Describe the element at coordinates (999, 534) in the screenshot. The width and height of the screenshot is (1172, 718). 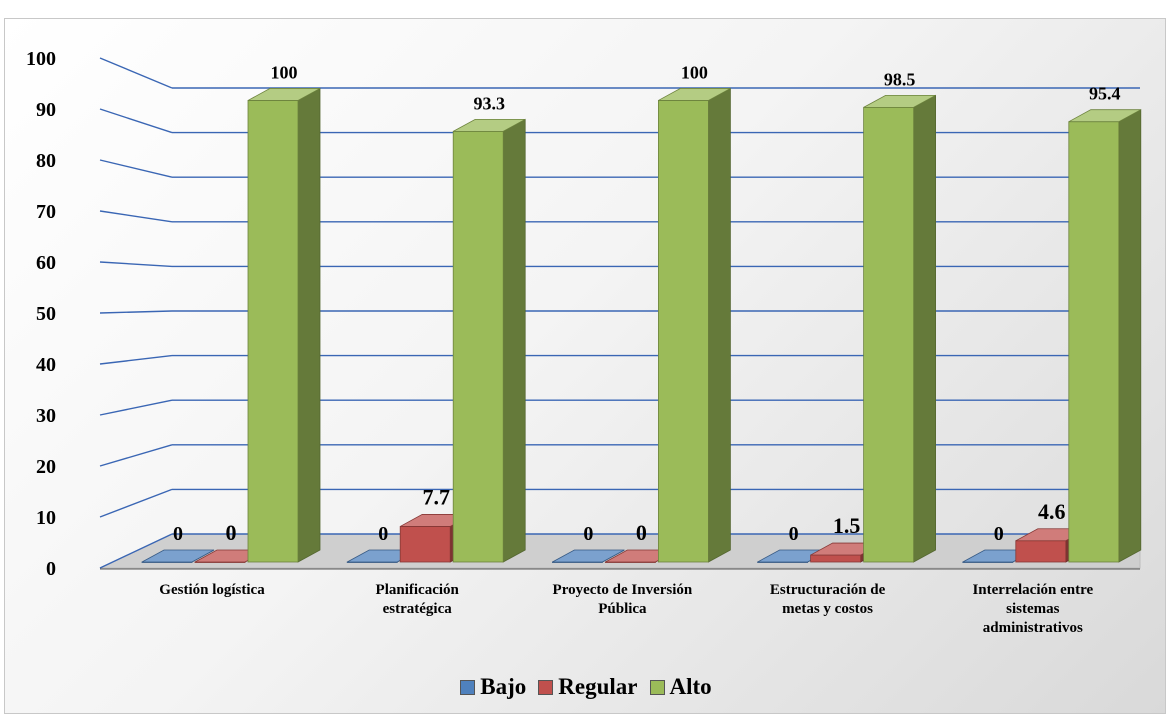
I see `data-label-bajo-5: 0` at that location.